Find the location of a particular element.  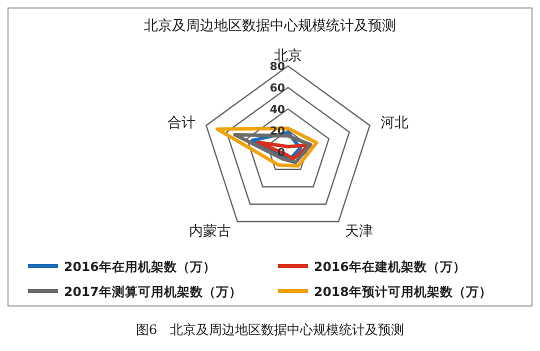

spoke-label: 天津 is located at coordinates (359, 232).